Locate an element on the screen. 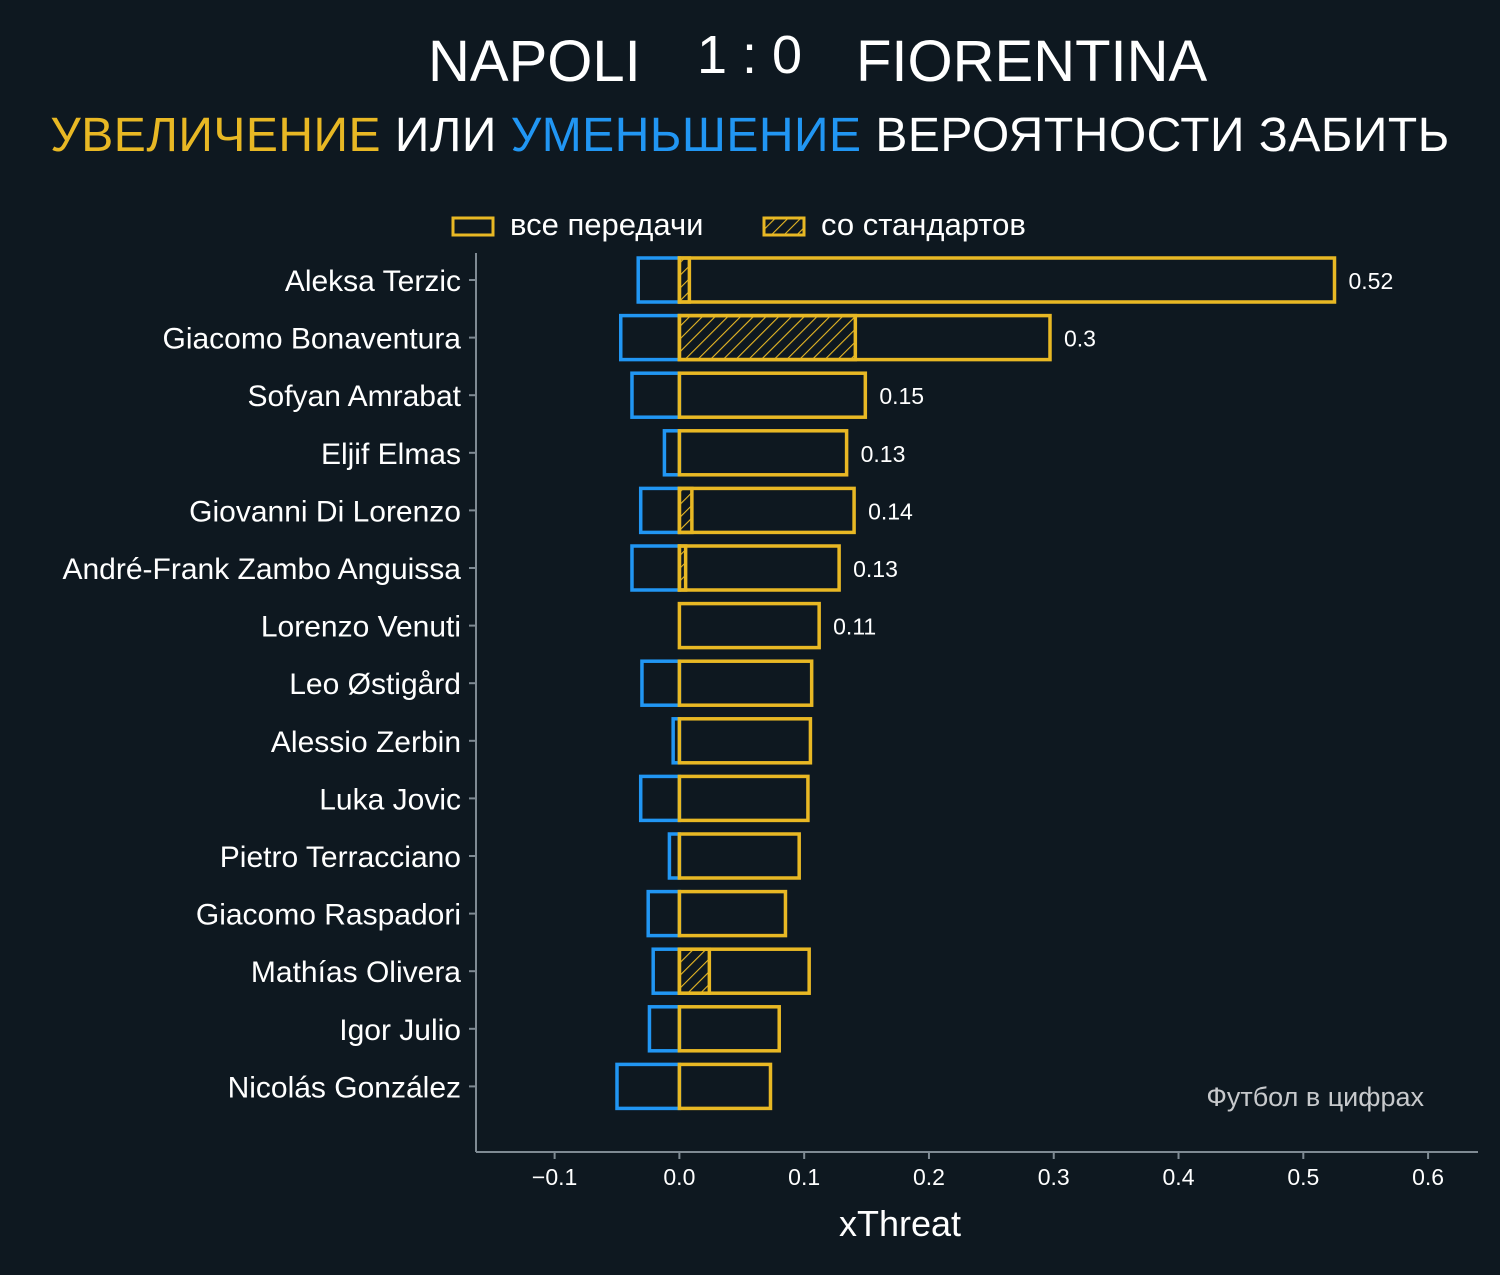 The image size is (1500, 1275). subtitle-increase: УВЕЛИЧЕНИЕ is located at coordinates (216, 135).